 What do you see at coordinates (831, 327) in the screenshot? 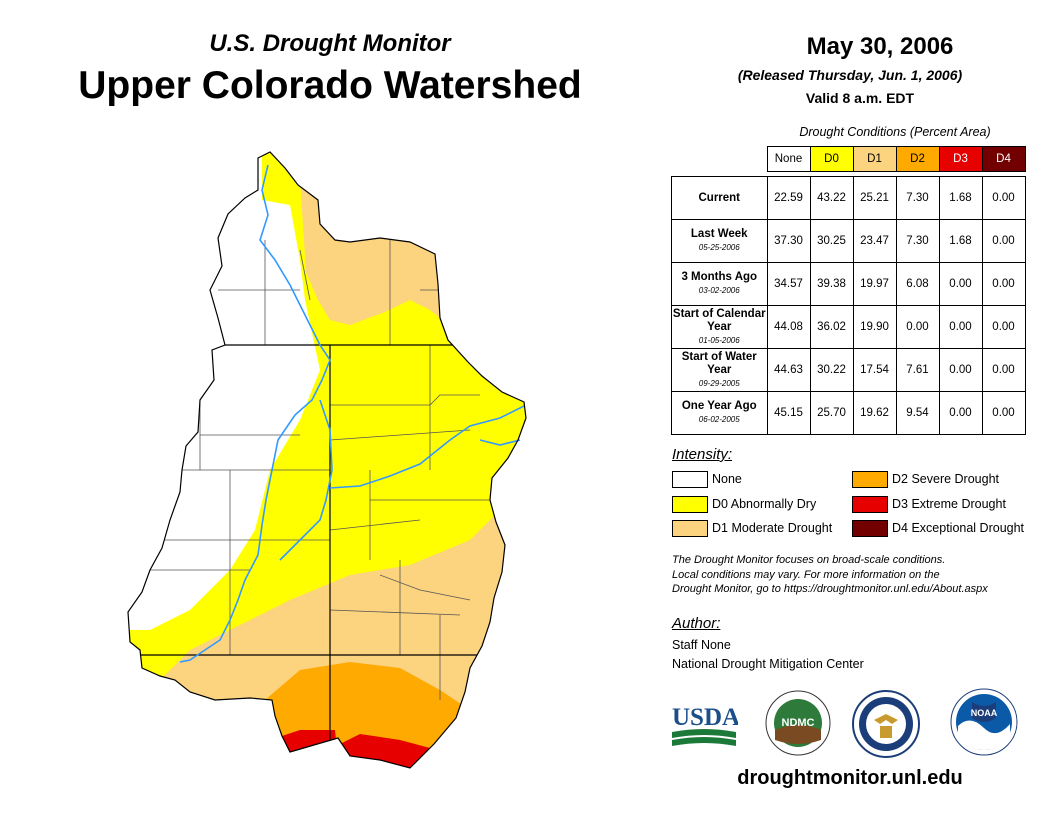
I see `cell: 36.02` at bounding box center [831, 327].